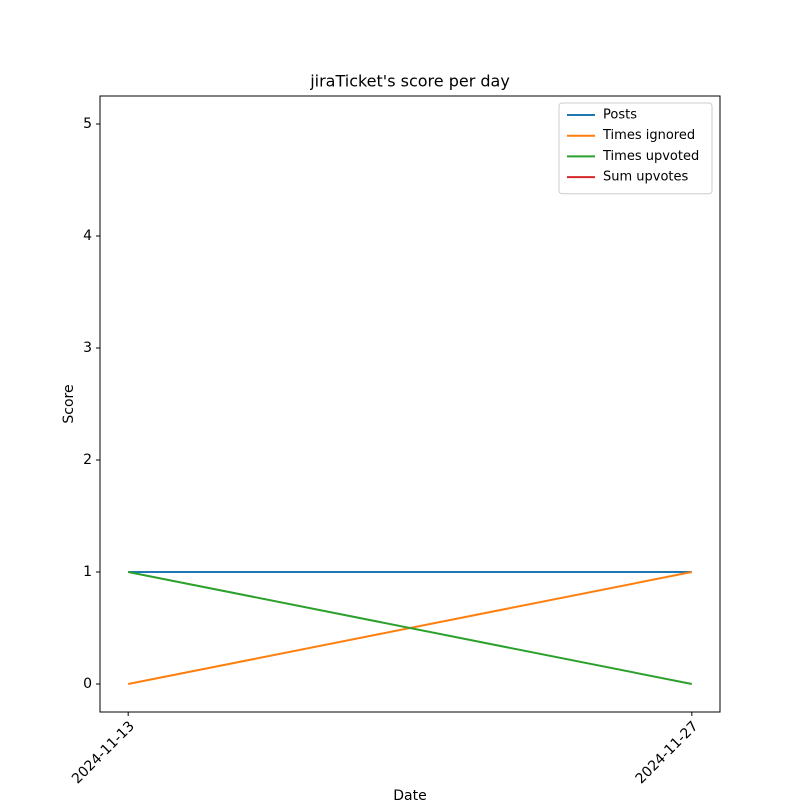  What do you see at coordinates (409, 794) in the screenshot?
I see `x-axis-label: Date` at bounding box center [409, 794].